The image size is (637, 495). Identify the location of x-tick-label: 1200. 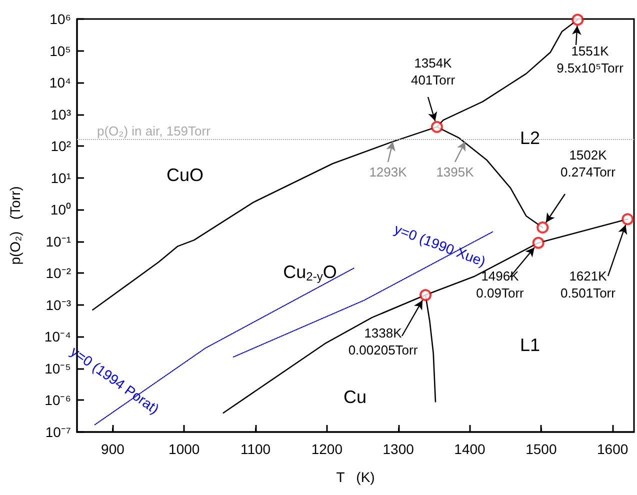
(327, 449).